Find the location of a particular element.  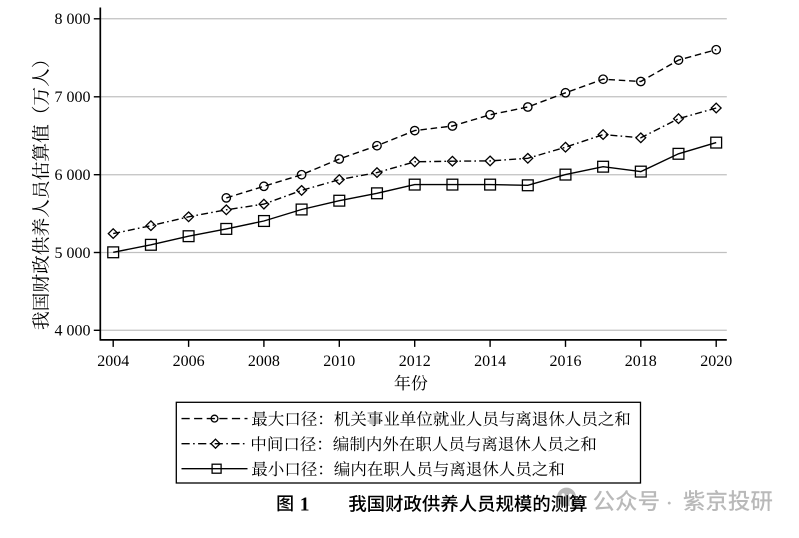

svg-text: 6 000 is located at coordinates (73, 175).